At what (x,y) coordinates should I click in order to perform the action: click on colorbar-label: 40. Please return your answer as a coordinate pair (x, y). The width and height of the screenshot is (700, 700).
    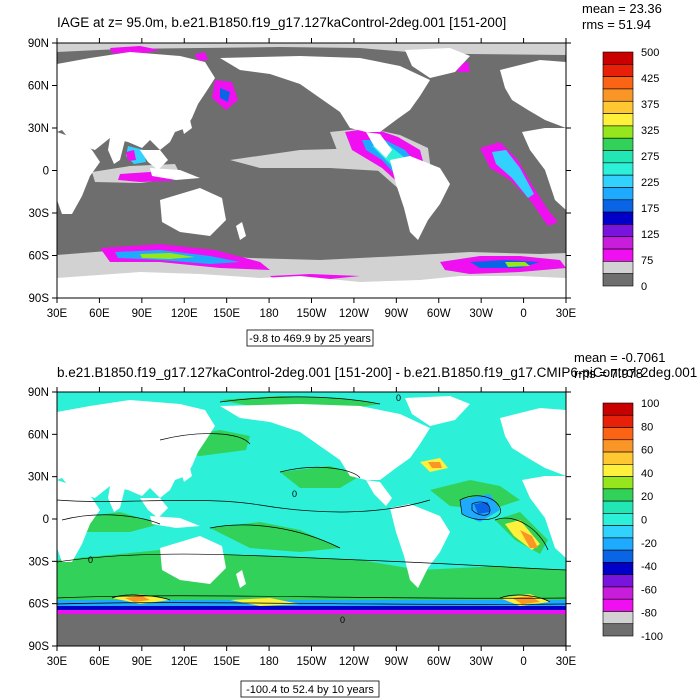
    Looking at the image, I should click on (647, 474).